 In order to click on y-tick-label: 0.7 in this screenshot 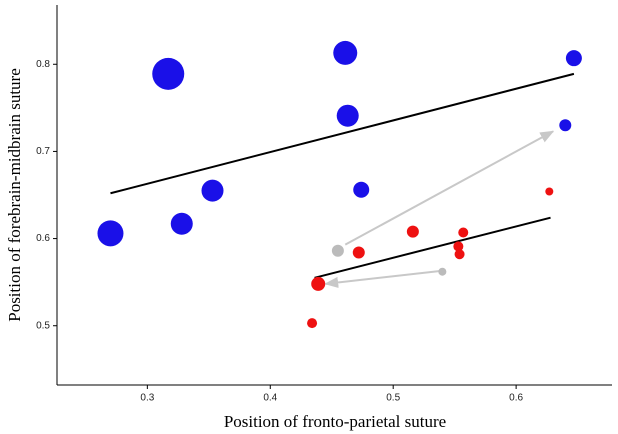, I will do `click(43, 151)`.